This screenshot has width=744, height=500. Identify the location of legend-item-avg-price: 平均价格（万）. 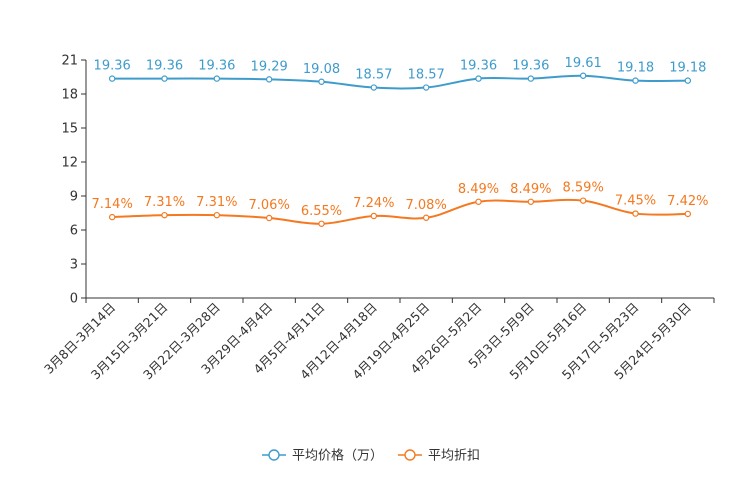
(322, 456).